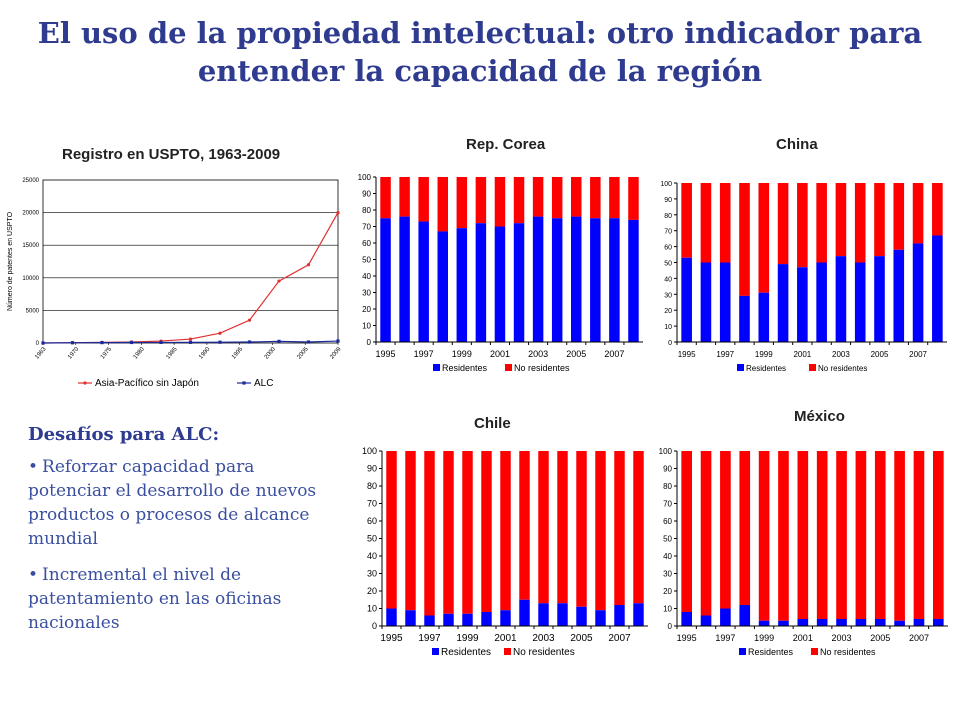 Image resolution: width=960 pixels, height=720 pixels. Describe the element at coordinates (238, 353) in the screenshot. I see `x-tick-label: 1995` at that location.